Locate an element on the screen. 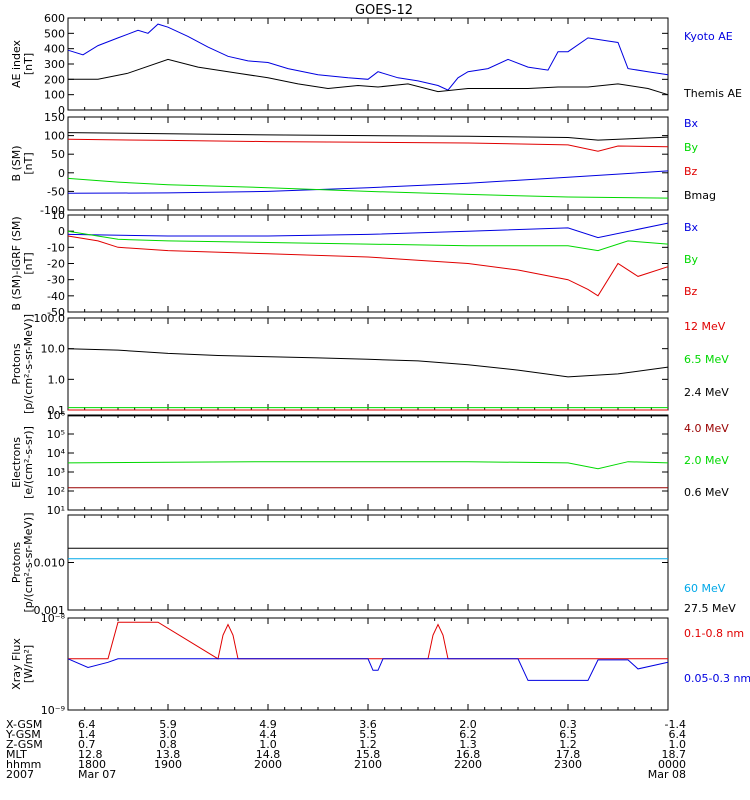  orbit-row-label: Y-GSM is located at coordinates (23, 734).